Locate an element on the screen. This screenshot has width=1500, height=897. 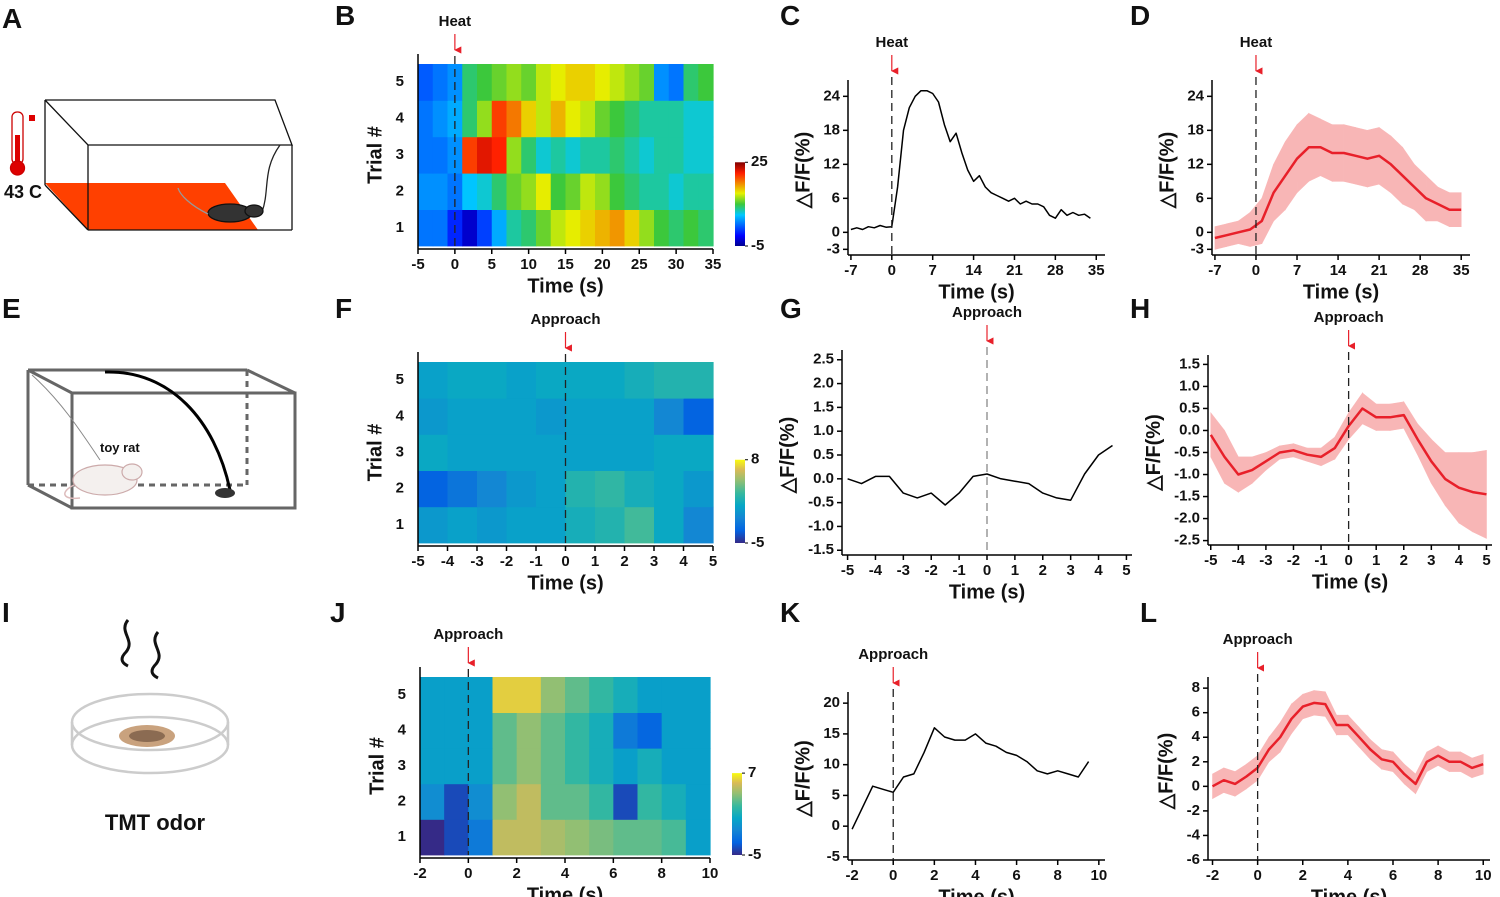
x-tick-label: -2 is located at coordinates (1212, 875).